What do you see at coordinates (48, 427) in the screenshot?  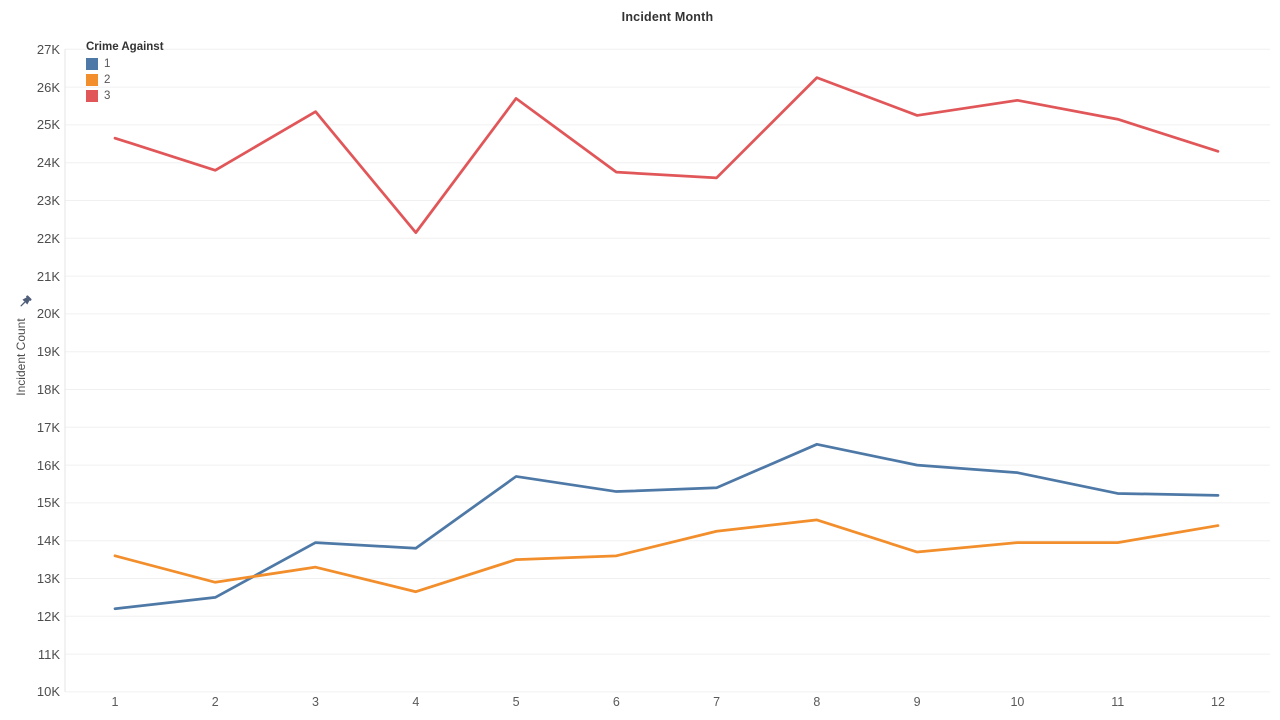 I see `y-tick-label: 17K` at bounding box center [48, 427].